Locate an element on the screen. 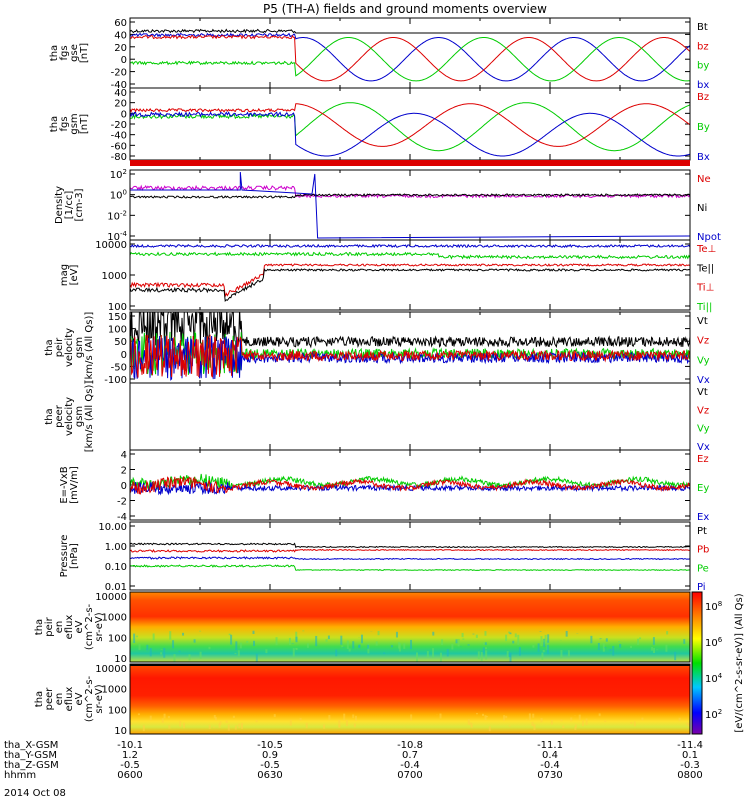 This screenshot has width=750, height=800. panel-7-ytick: -2 is located at coordinates (122, 502).